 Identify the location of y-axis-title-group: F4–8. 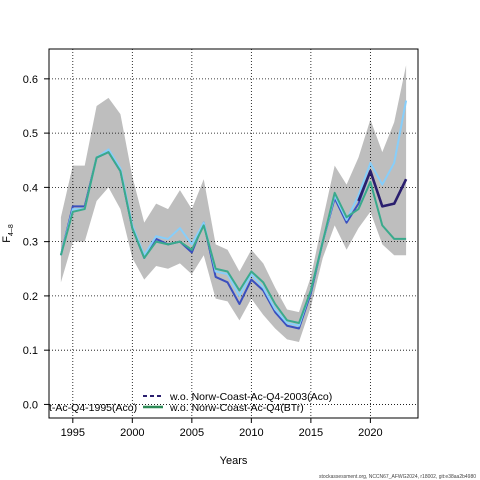
(8, 233).